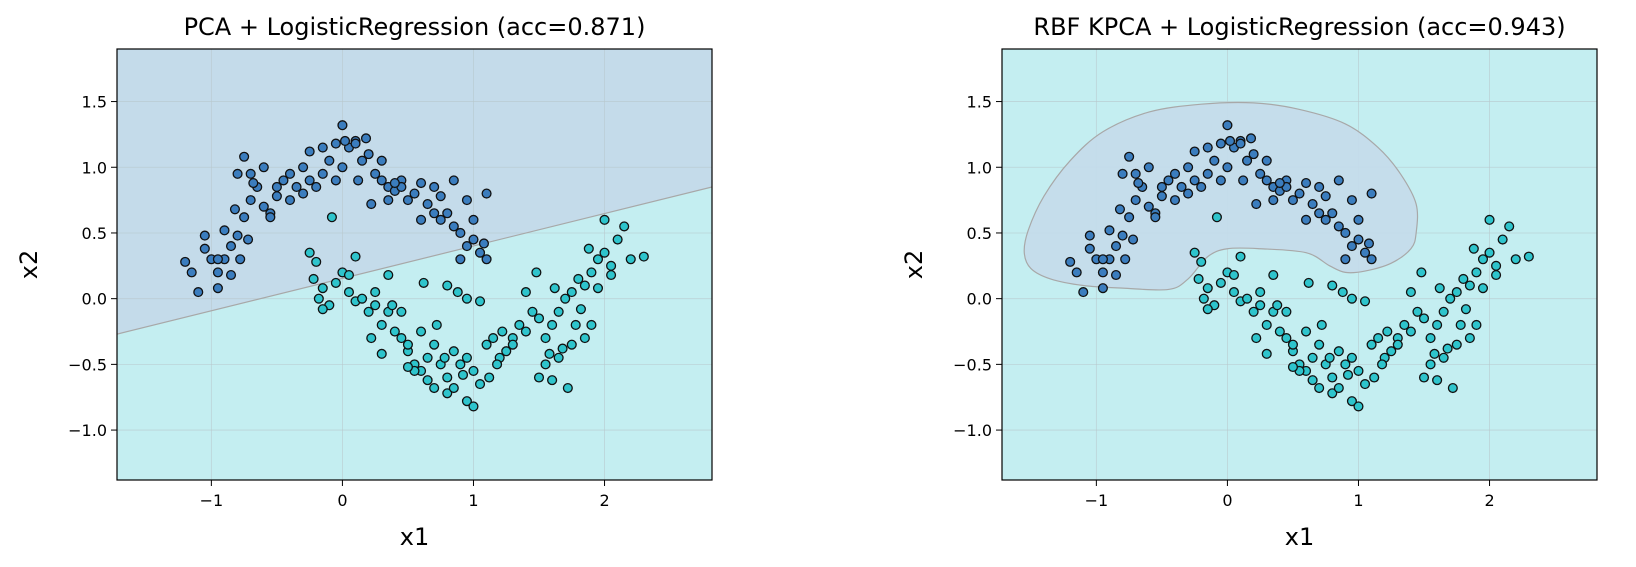 The image size is (1636, 567). I want to click on chart-2-ytick-label-0: −1.0, so click(972, 430).